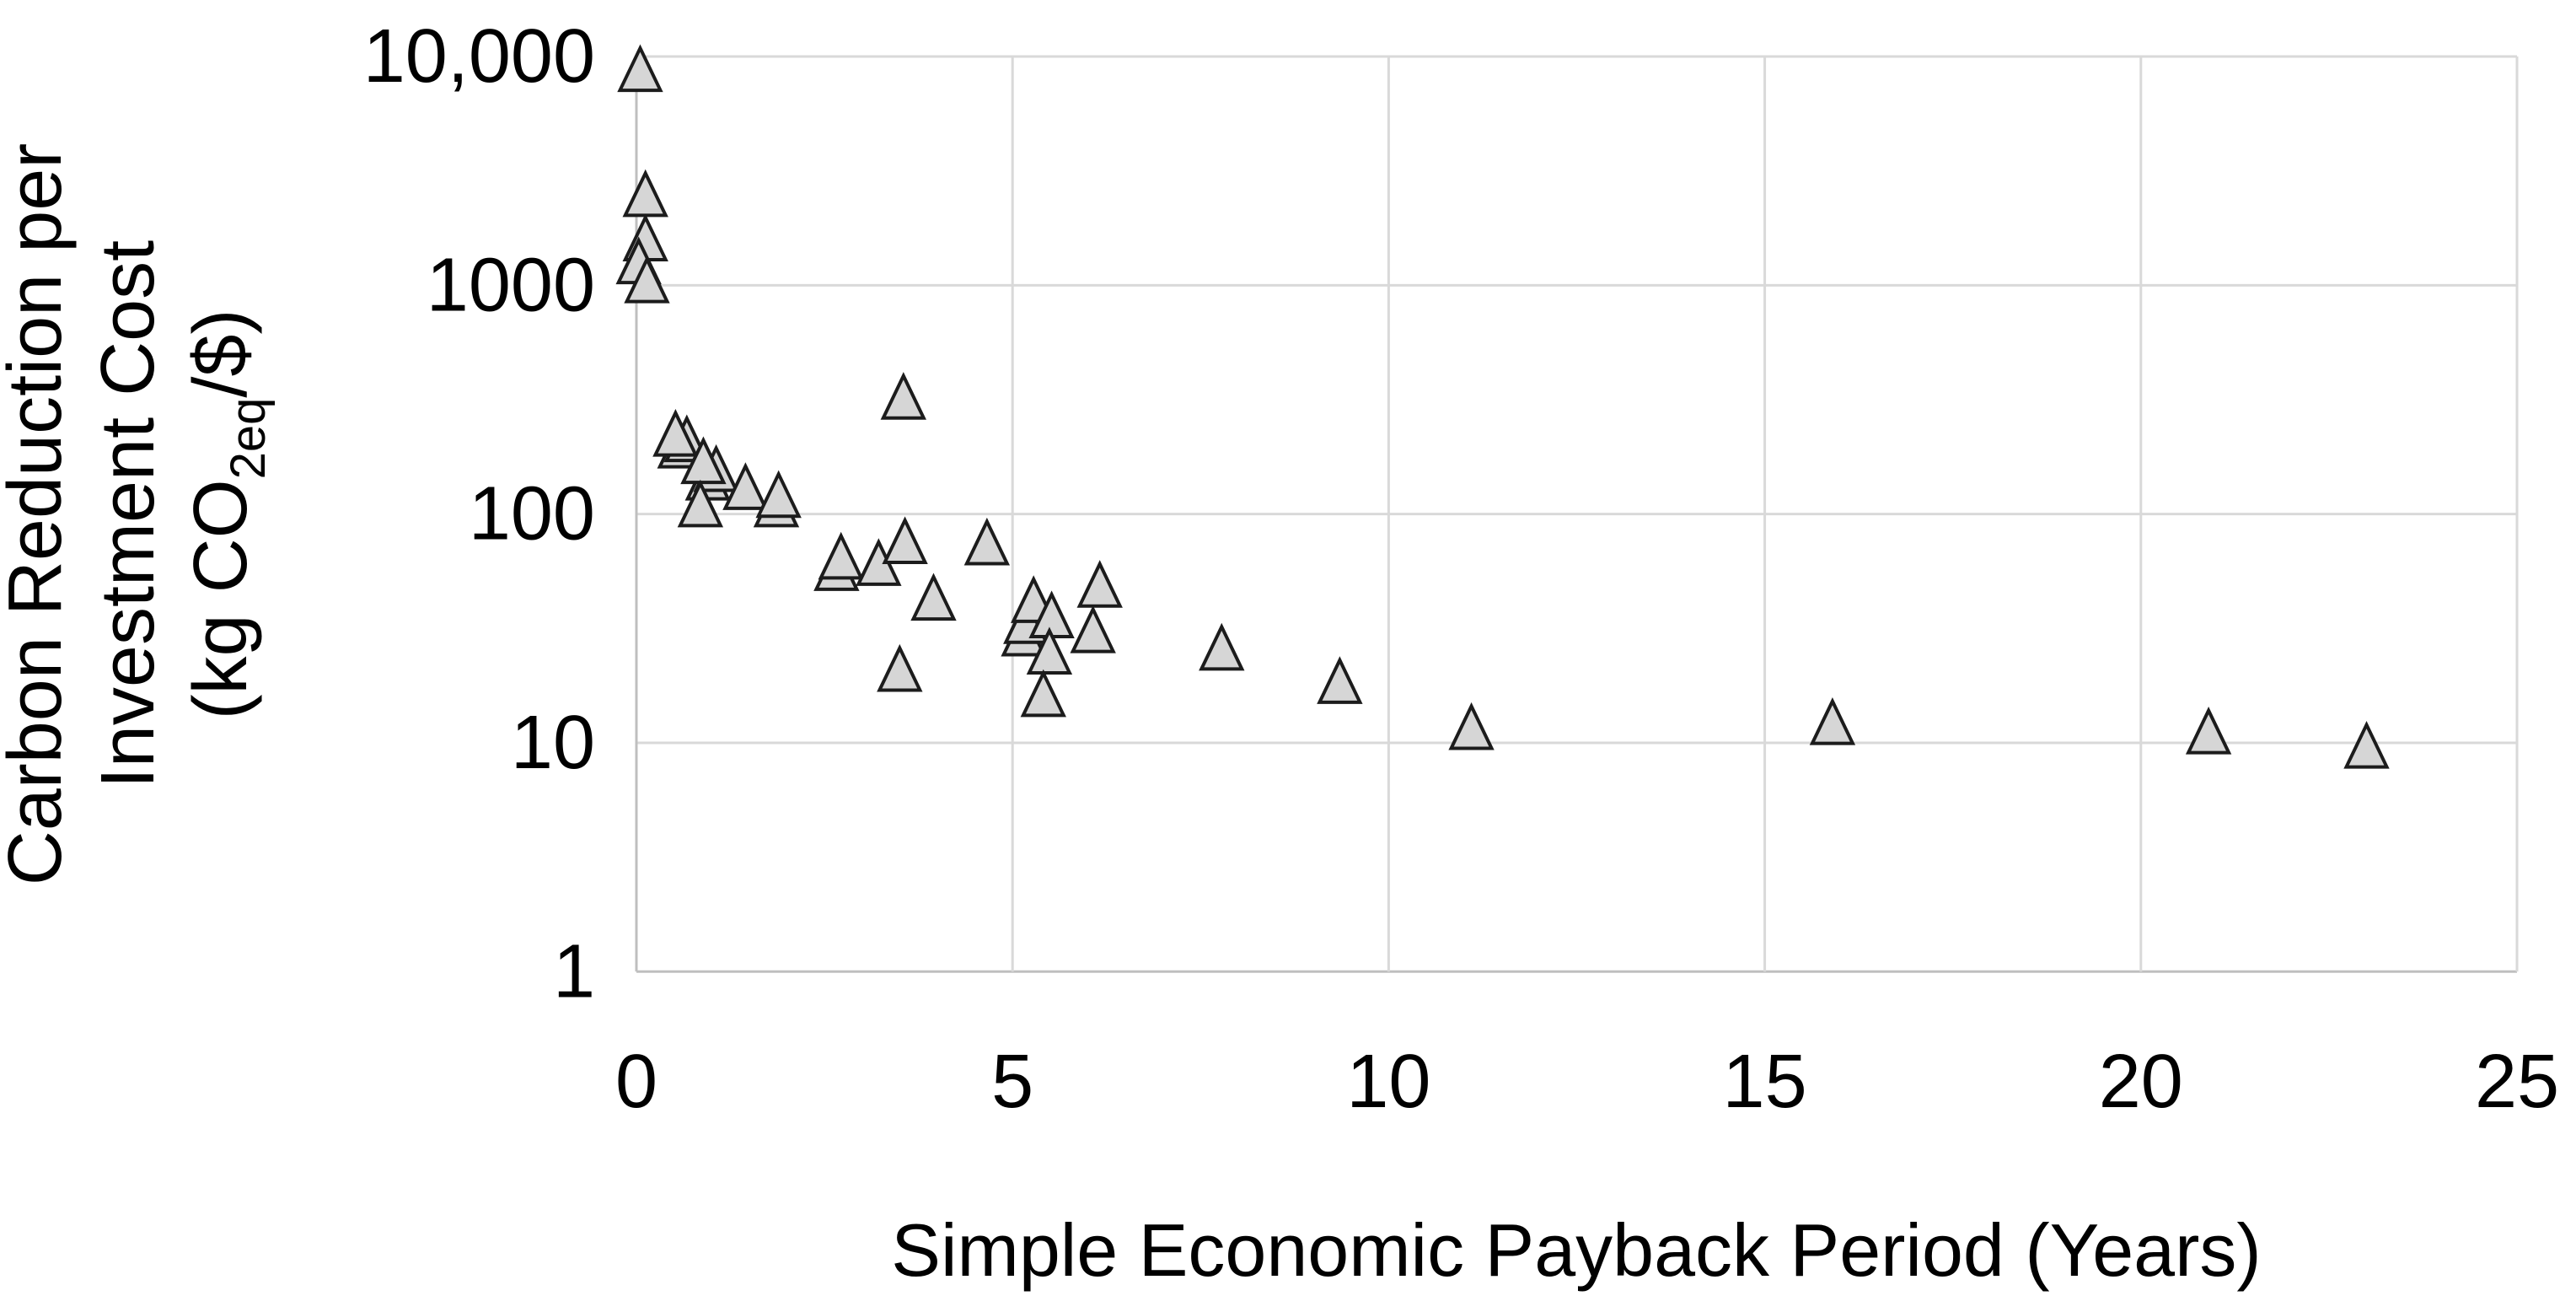  Describe the element at coordinates (1765, 1082) in the screenshot. I see `x-tick-label-15: 15` at that location.